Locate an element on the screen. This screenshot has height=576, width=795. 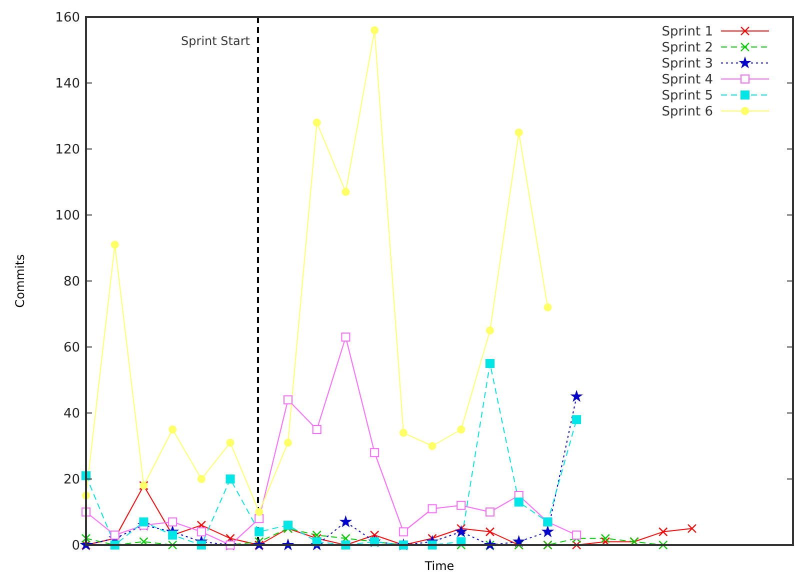
y-tick-label: 120 is located at coordinates (67, 150).